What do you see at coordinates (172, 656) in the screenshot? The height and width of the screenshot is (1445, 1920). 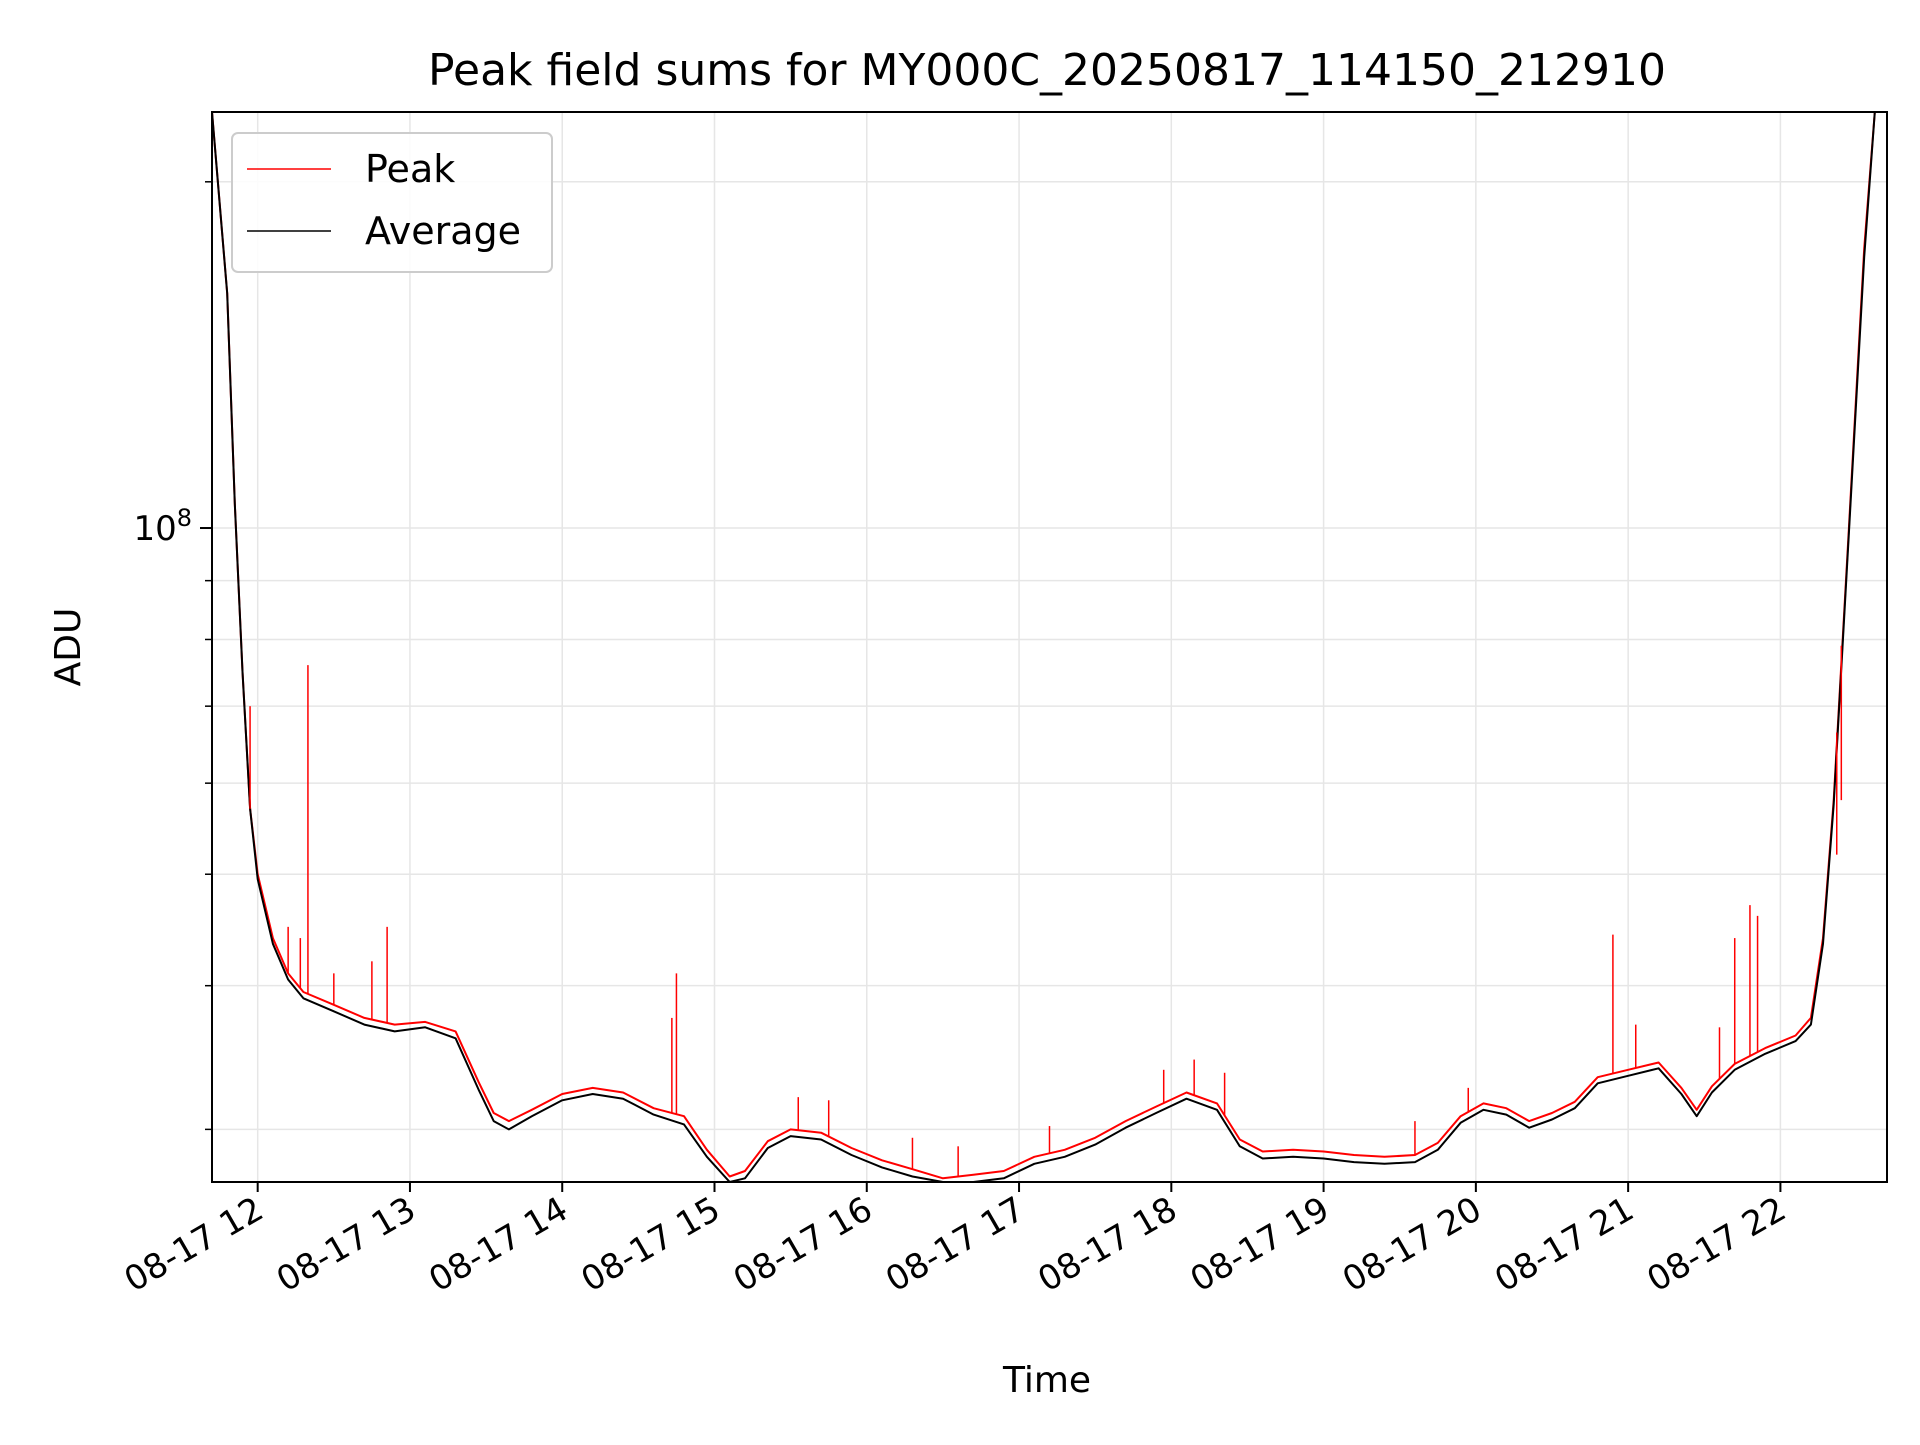 I see `y-axis-ticks: 108` at bounding box center [172, 656].